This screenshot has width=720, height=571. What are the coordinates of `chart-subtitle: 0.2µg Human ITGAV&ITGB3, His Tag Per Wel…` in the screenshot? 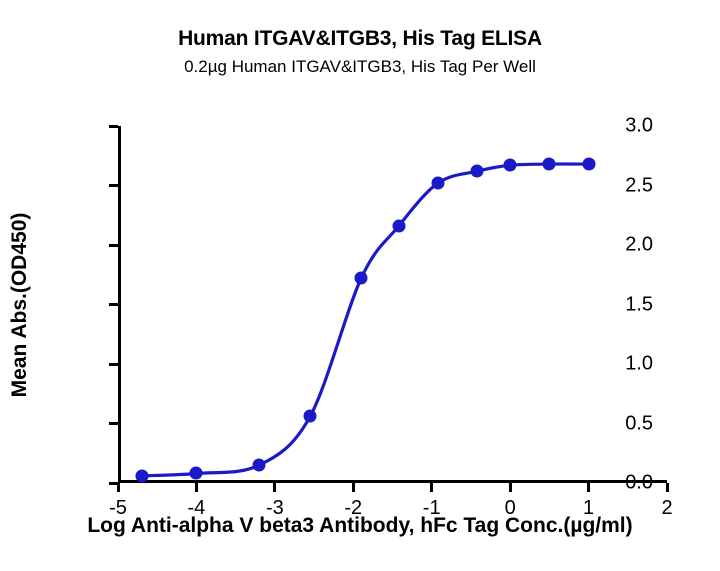 It's located at (360, 66).